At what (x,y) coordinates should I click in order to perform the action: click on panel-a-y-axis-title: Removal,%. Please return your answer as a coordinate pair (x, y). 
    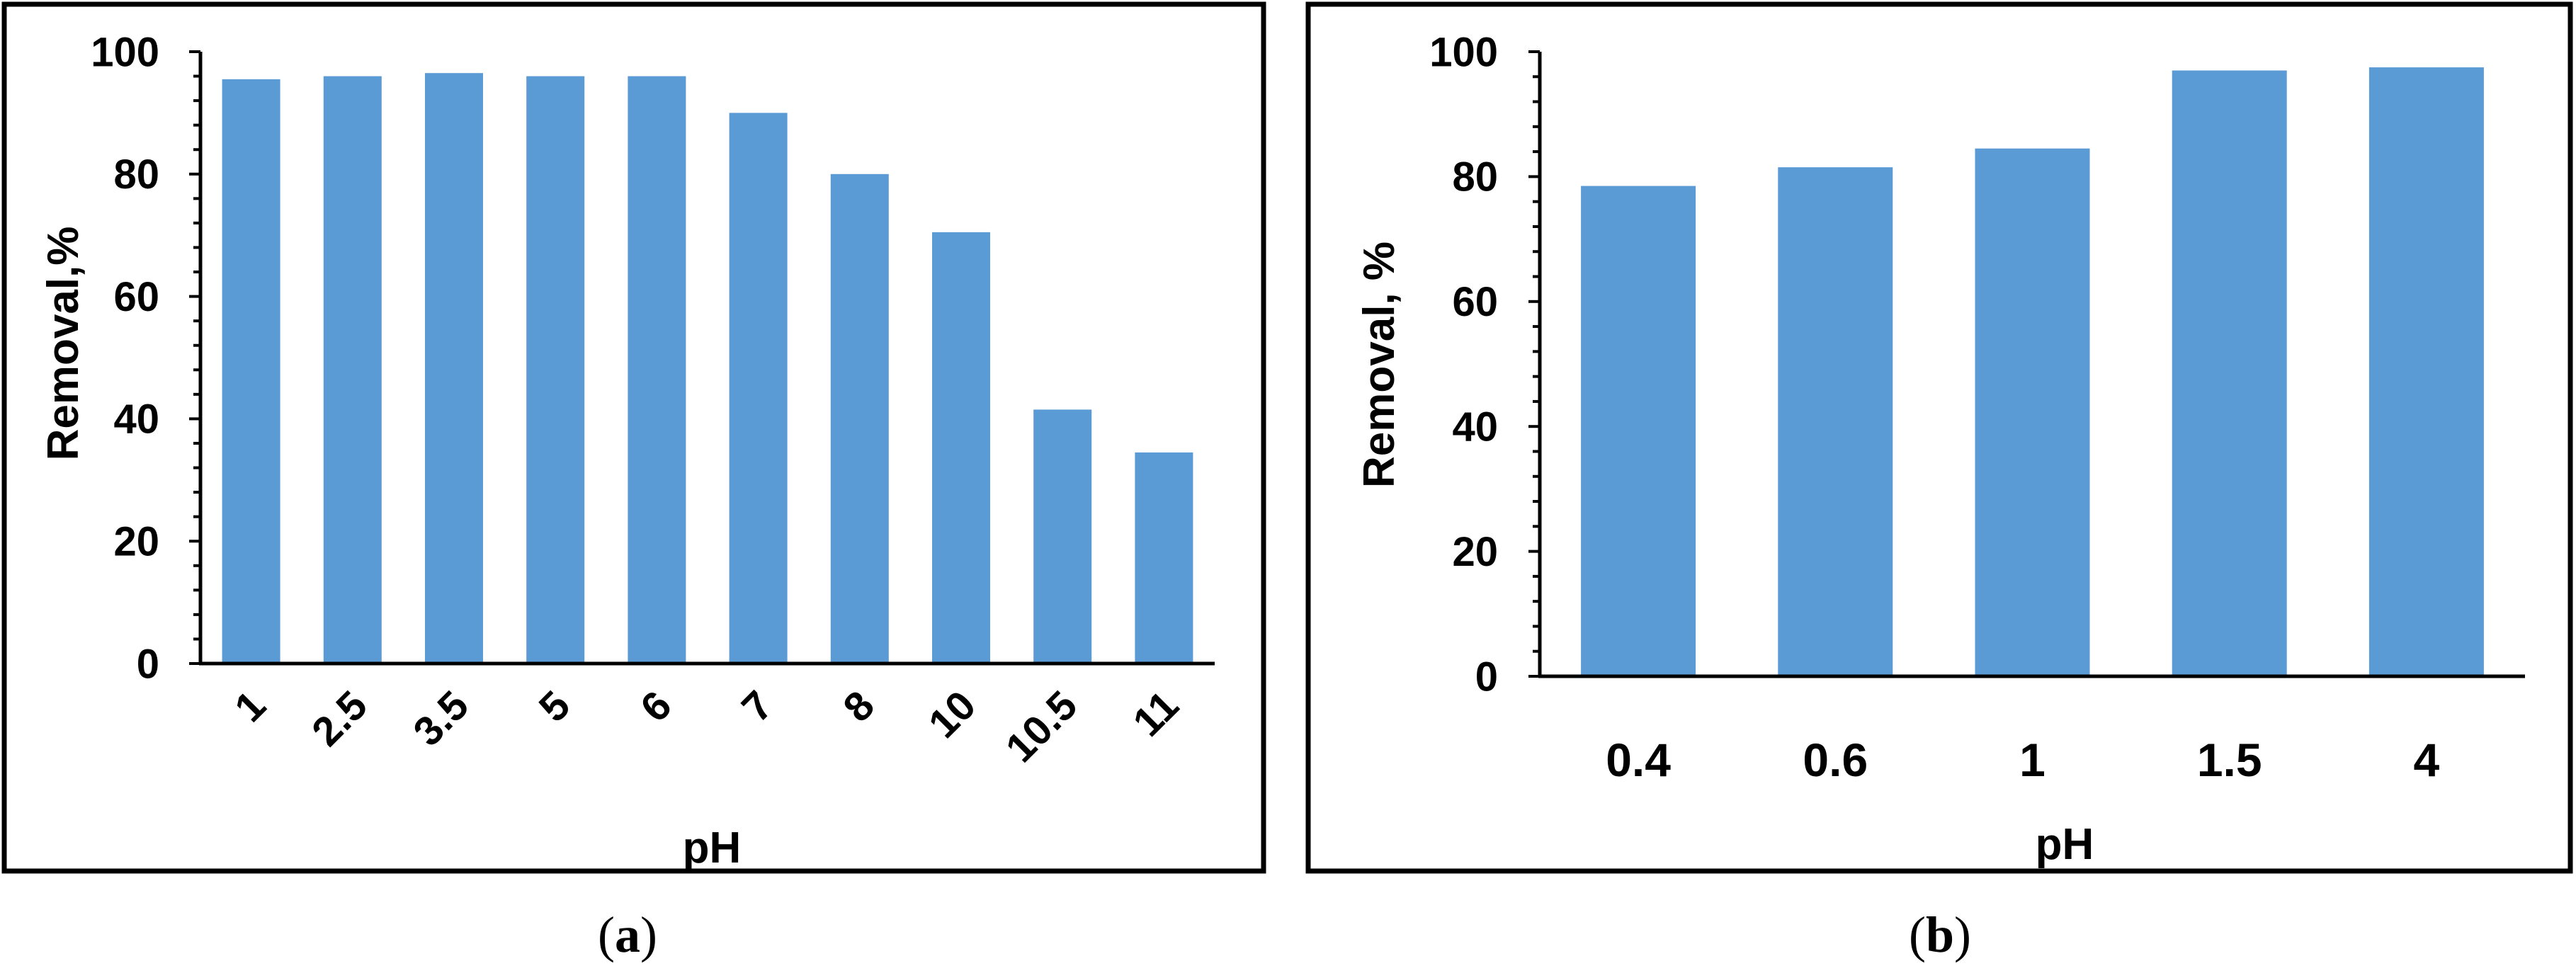
    Looking at the image, I should click on (63, 344).